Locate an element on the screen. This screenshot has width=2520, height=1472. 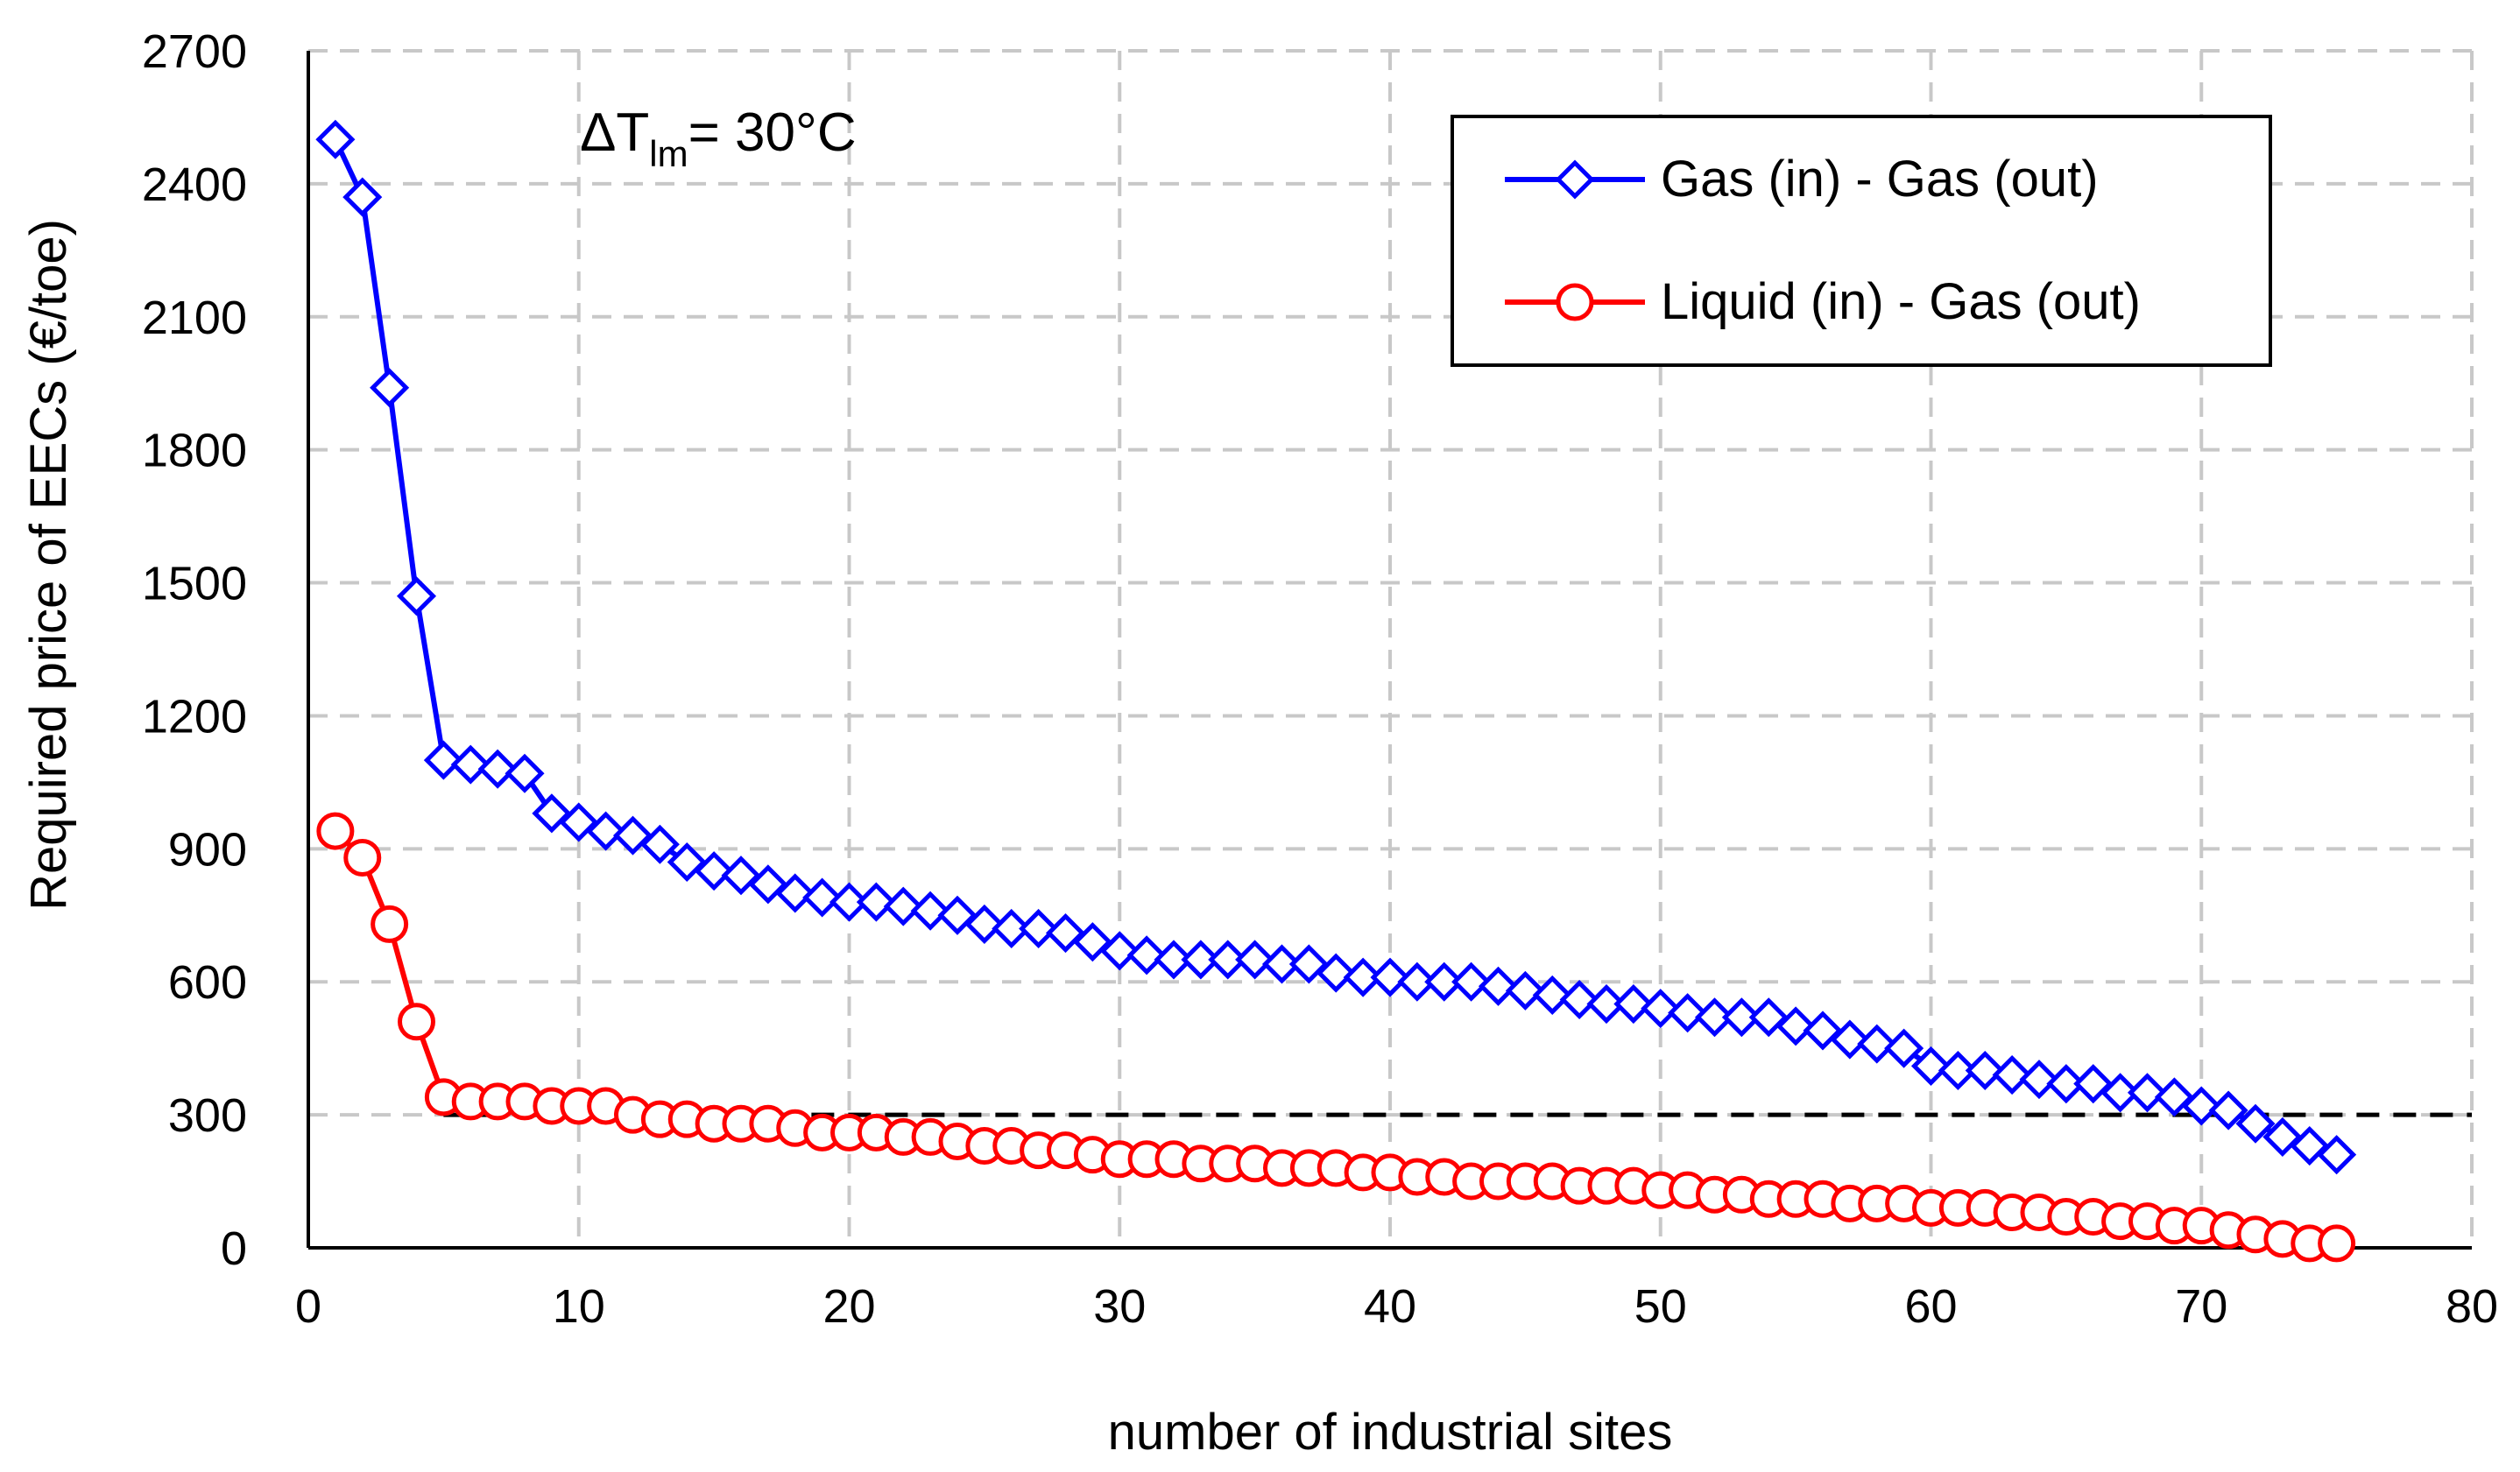
x-tick-label: 80 is located at coordinates (2472, 1306).